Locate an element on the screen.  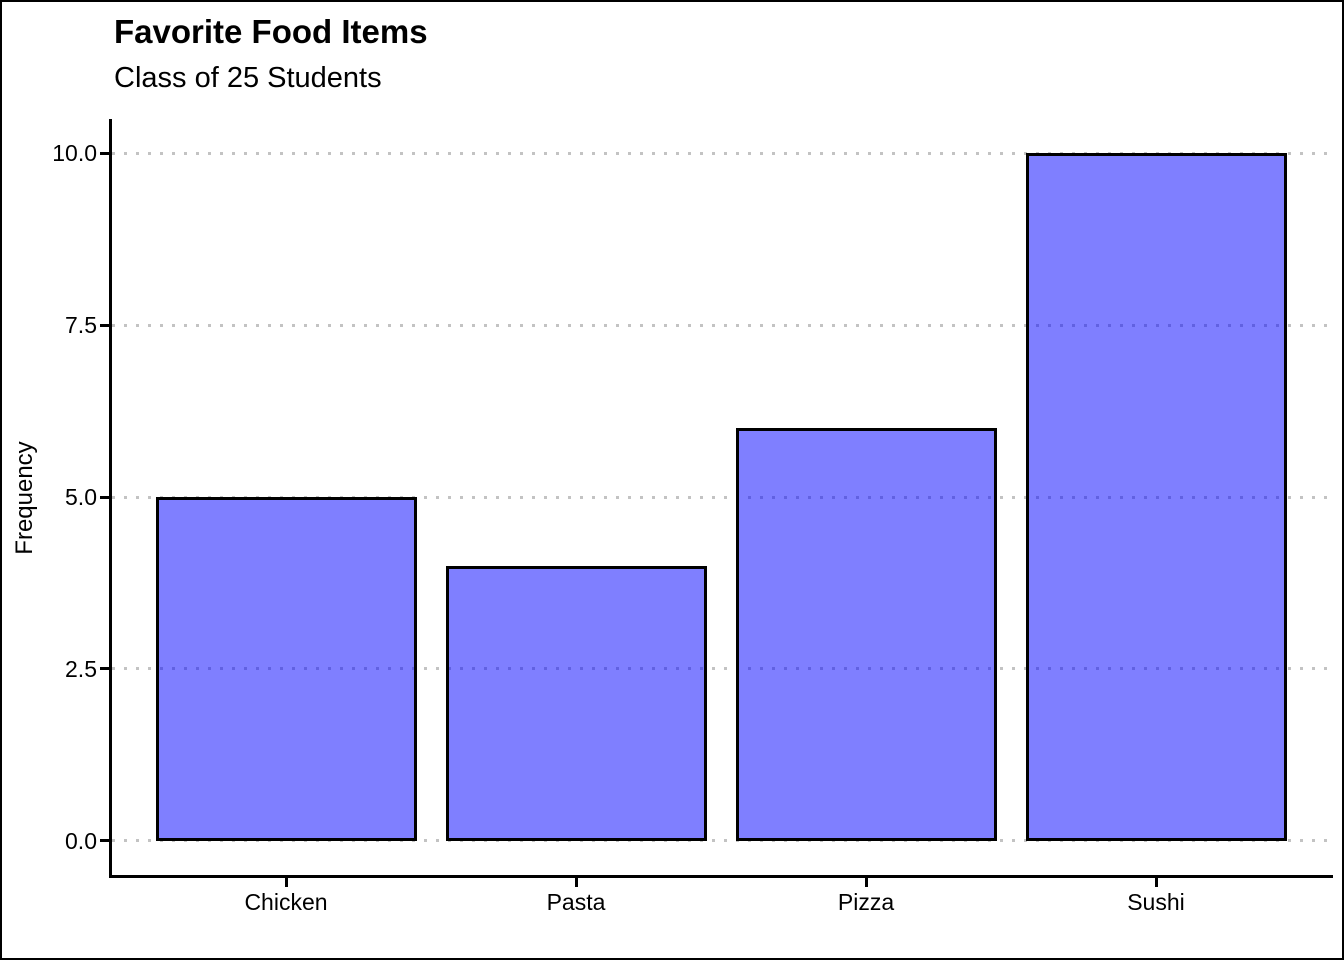
y-axis-line is located at coordinates (110, 498).